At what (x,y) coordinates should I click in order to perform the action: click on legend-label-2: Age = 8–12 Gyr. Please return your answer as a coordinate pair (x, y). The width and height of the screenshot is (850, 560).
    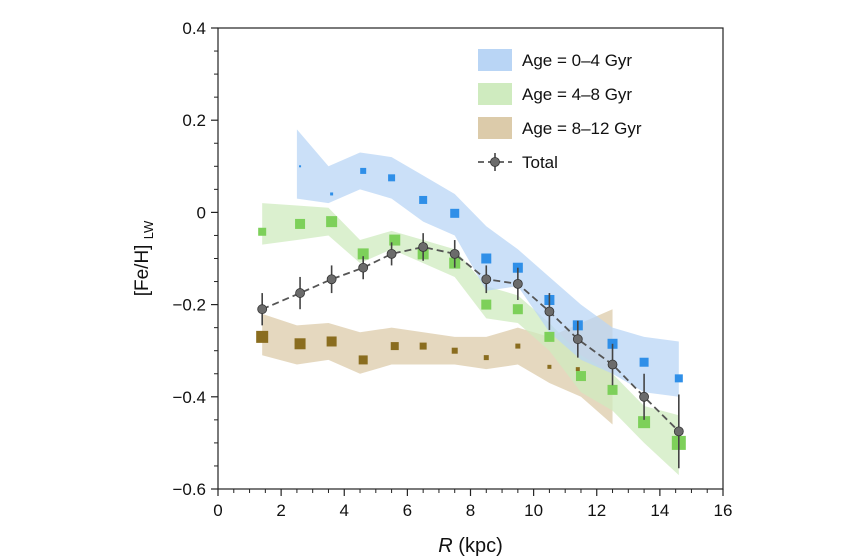
    Looking at the image, I should click on (582, 128).